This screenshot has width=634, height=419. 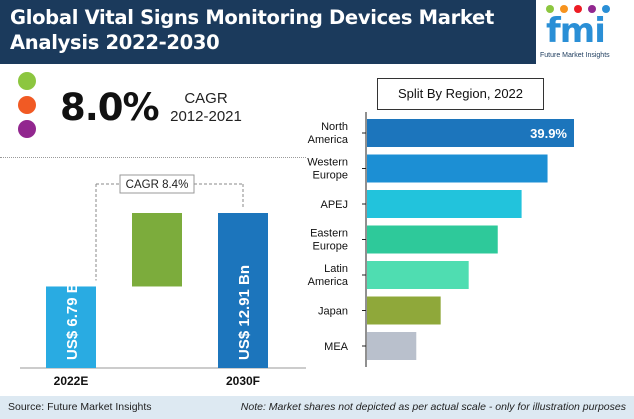 What do you see at coordinates (550, 9) in the screenshot?
I see `logo-dot-green-icon` at bounding box center [550, 9].